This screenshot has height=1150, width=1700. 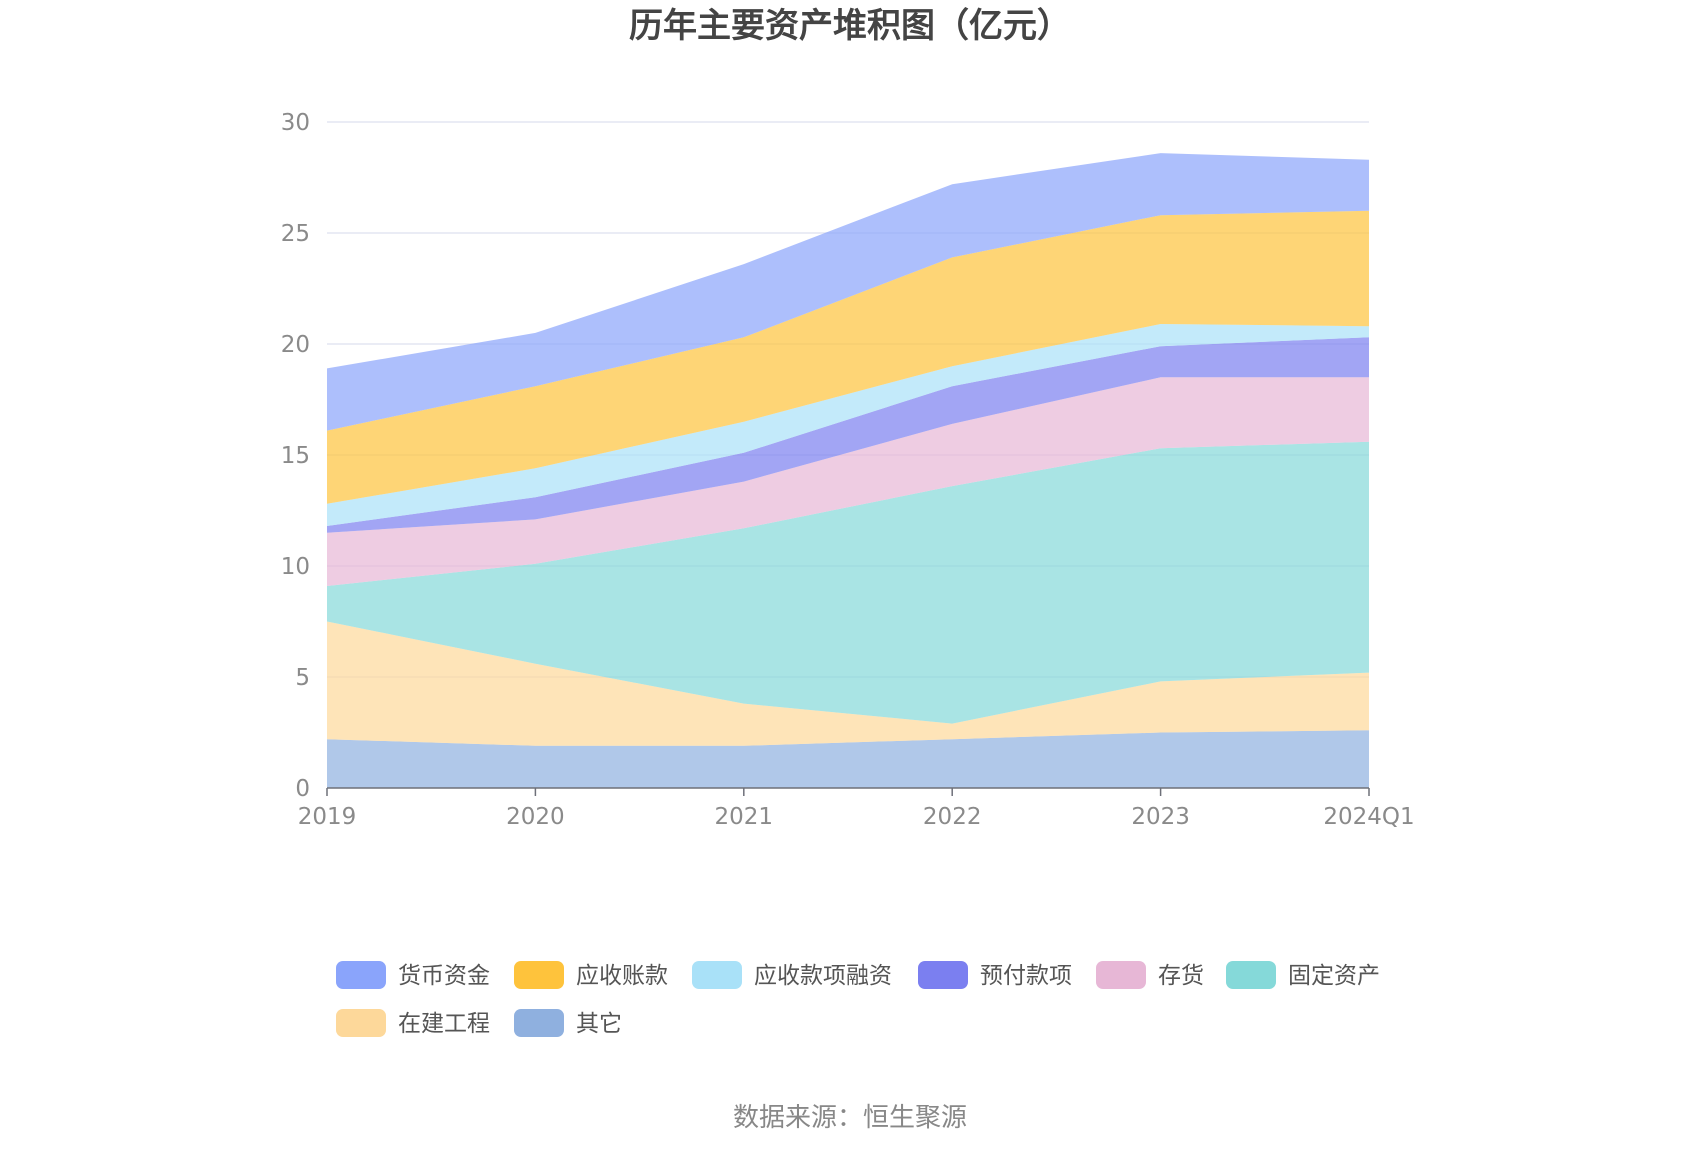 What do you see at coordinates (823, 976) in the screenshot?
I see `legend-label: 应收款项融资` at bounding box center [823, 976].